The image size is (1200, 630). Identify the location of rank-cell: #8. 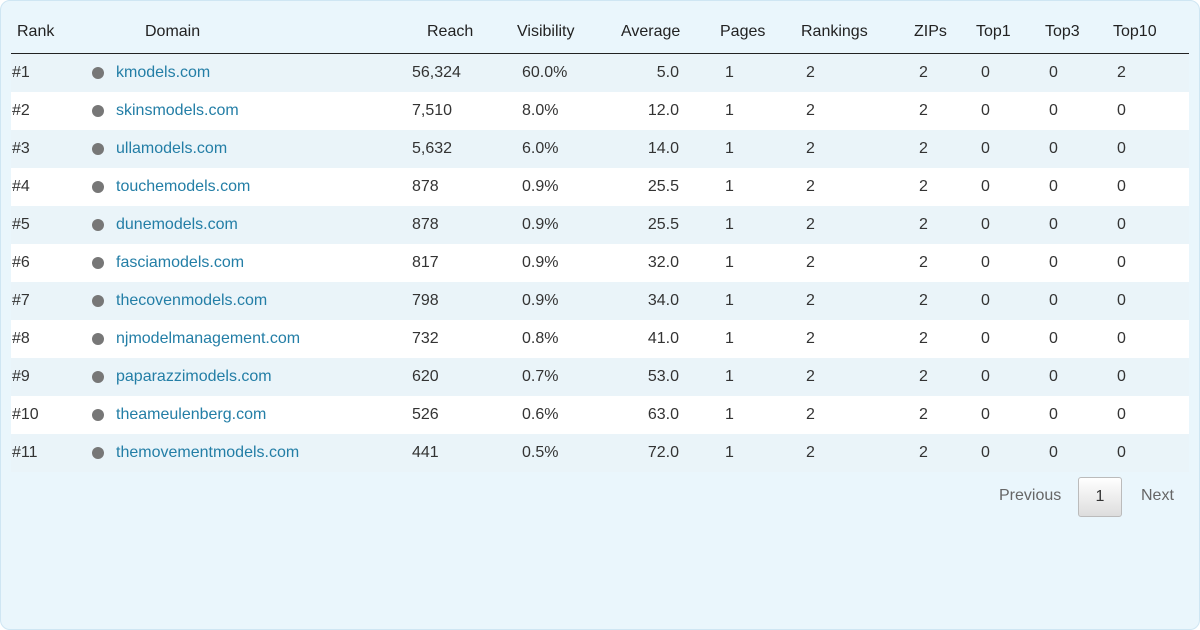
(21, 338).